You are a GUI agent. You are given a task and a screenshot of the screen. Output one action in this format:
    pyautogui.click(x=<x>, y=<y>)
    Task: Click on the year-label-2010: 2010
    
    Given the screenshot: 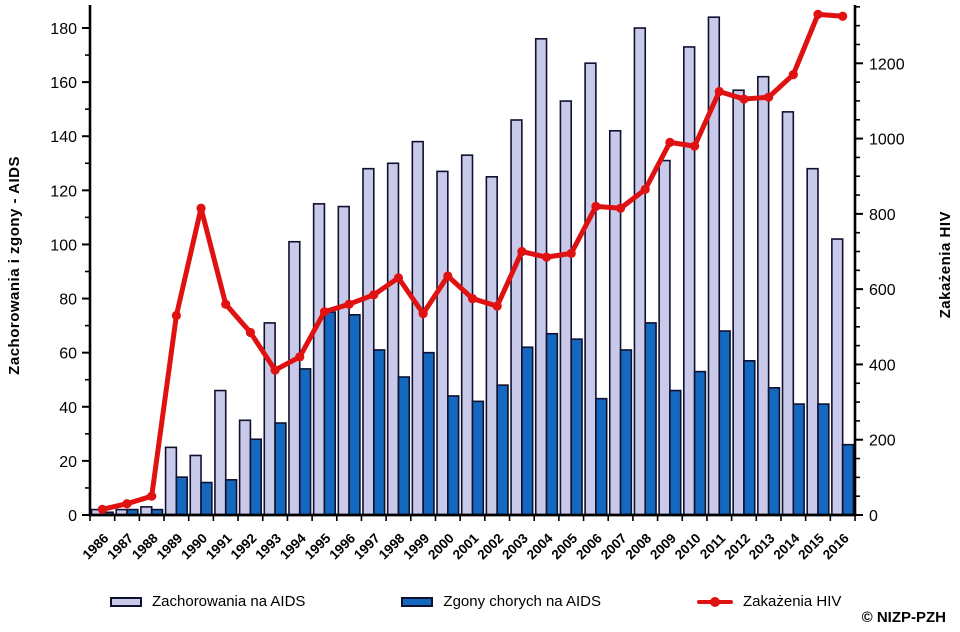 What is the action you would take?
    pyautogui.click(x=688, y=547)
    